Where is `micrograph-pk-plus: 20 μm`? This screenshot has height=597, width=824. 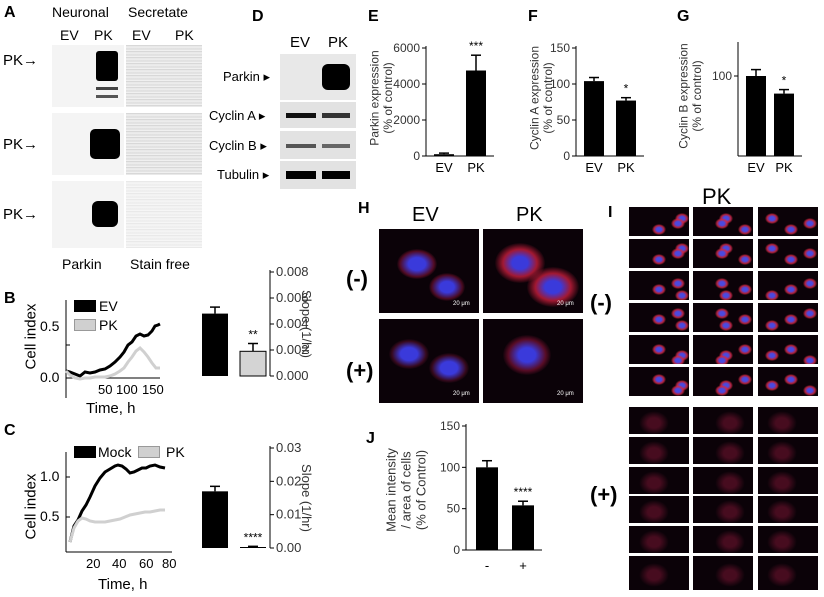 micrograph-pk-plus: 20 μm is located at coordinates (533, 361).